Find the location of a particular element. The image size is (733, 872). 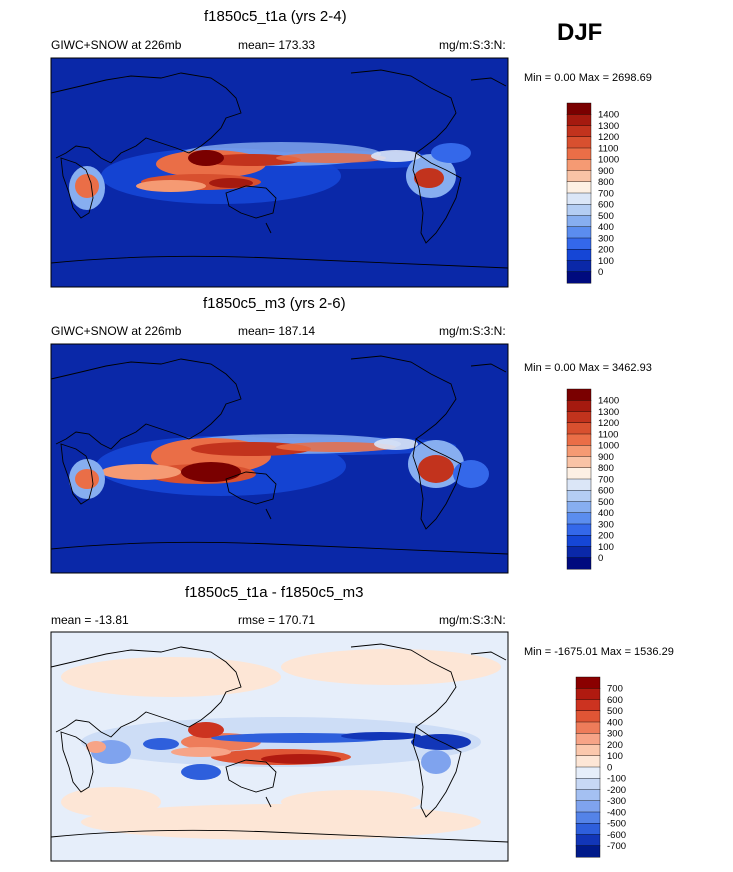

colorbar-level-label: -200 is located at coordinates (616, 790).